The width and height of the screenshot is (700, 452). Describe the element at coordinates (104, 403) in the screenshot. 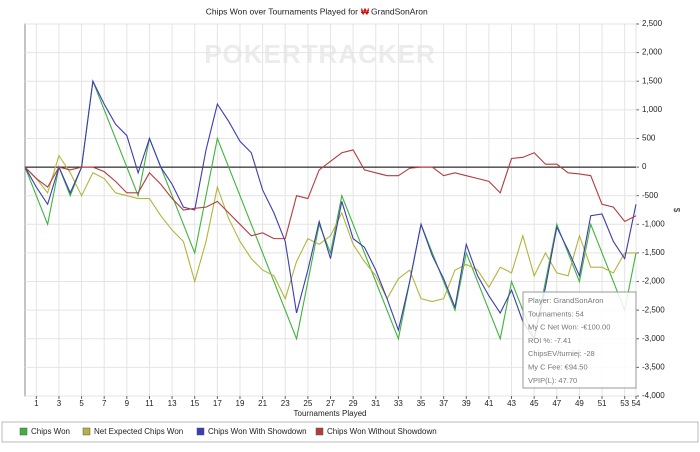

I see `x-tick-label: 7` at that location.